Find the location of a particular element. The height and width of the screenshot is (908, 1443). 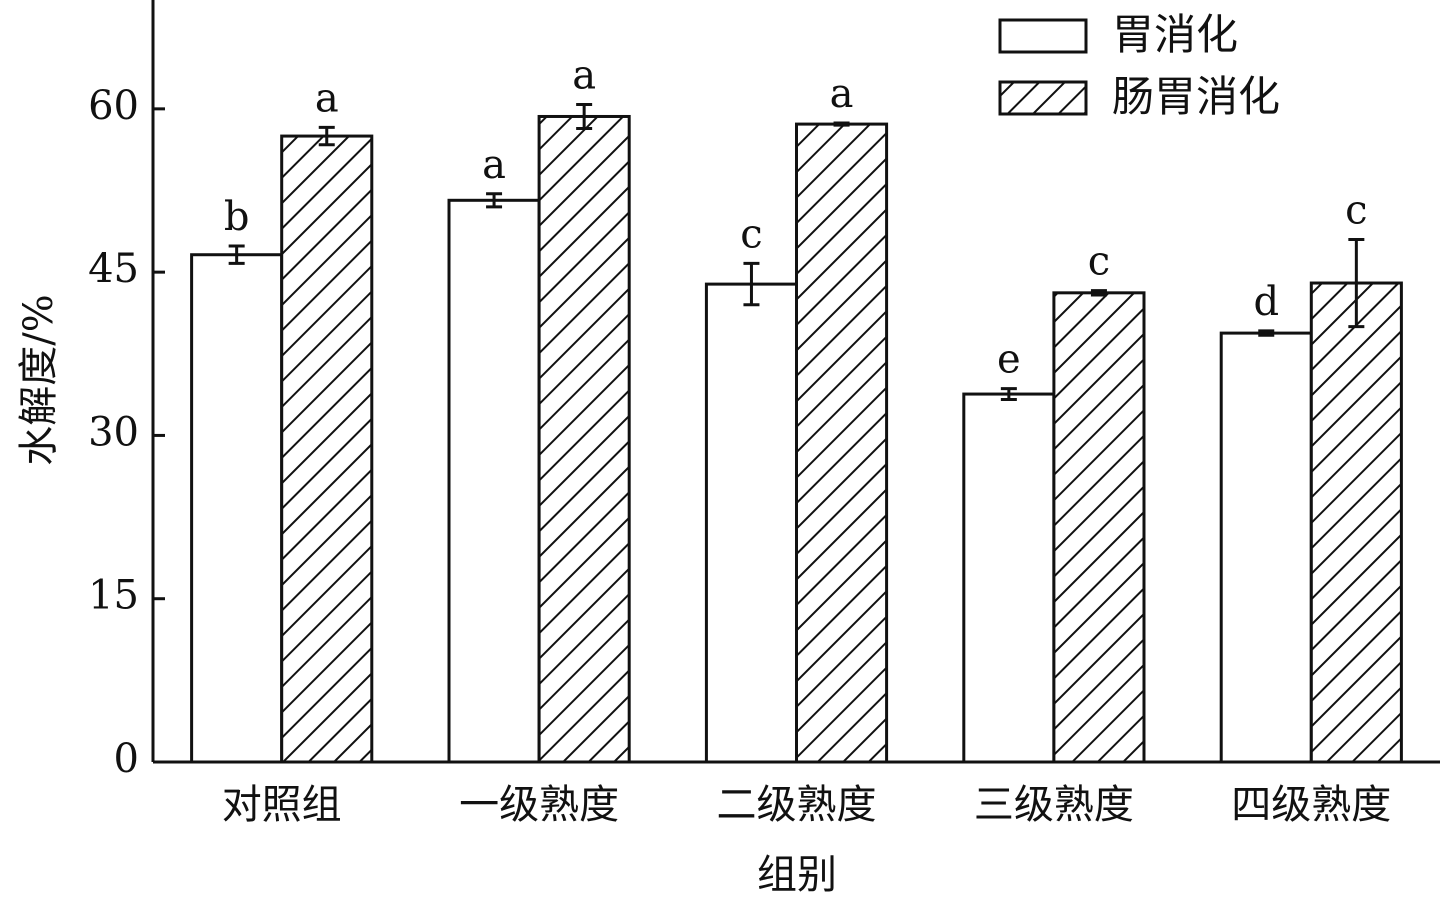

x-axis-label: 组别 is located at coordinates (797, 875).